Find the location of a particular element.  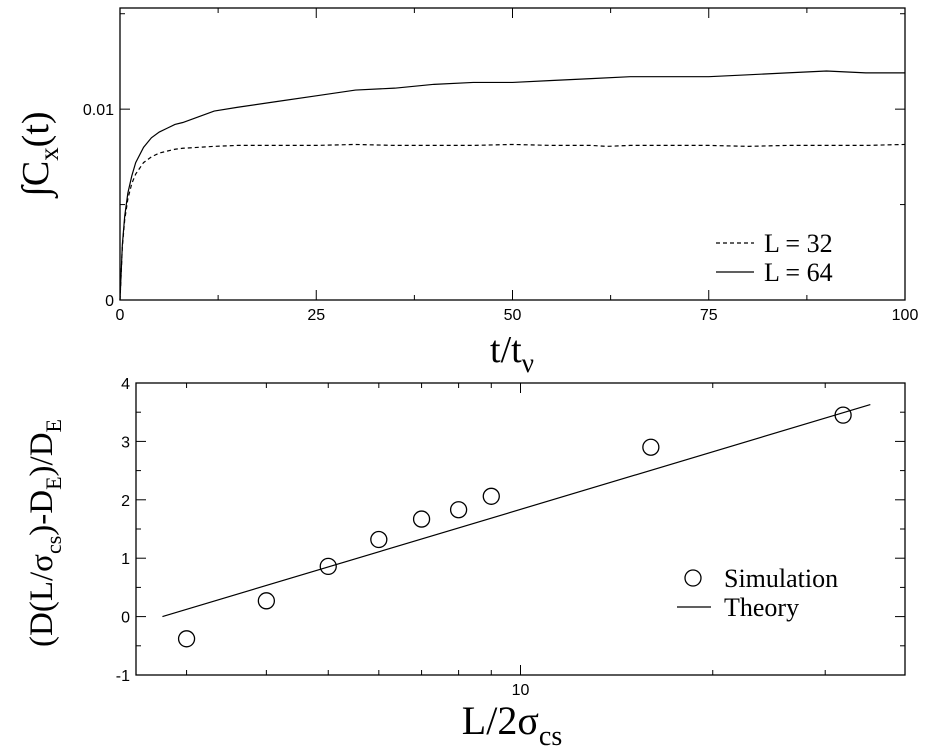

top-x-title-main: t/t is located at coordinates (506, 350).